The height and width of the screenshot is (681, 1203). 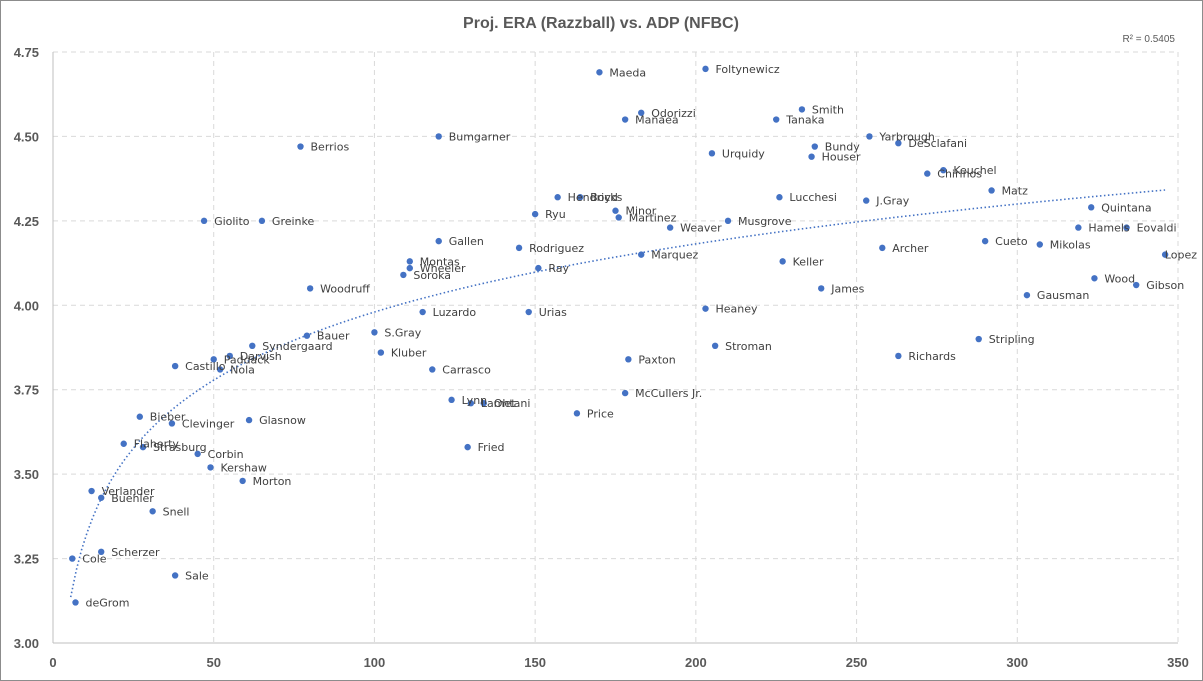 What do you see at coordinates (330, 147) in the screenshot?
I see `point-label: Berrios` at bounding box center [330, 147].